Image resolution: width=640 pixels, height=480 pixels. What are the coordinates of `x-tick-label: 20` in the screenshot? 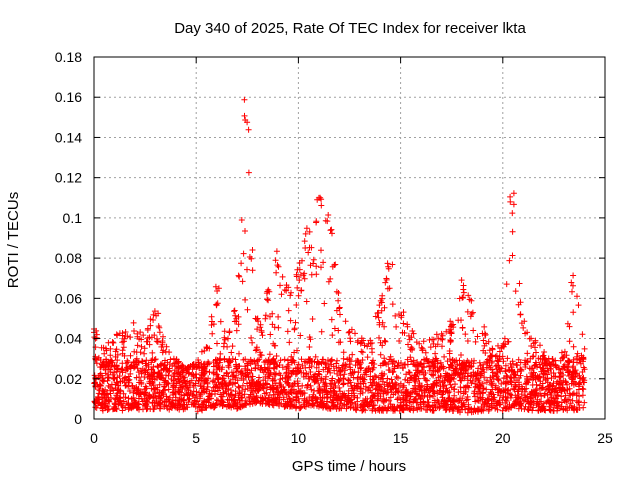 It's located at (503, 438).